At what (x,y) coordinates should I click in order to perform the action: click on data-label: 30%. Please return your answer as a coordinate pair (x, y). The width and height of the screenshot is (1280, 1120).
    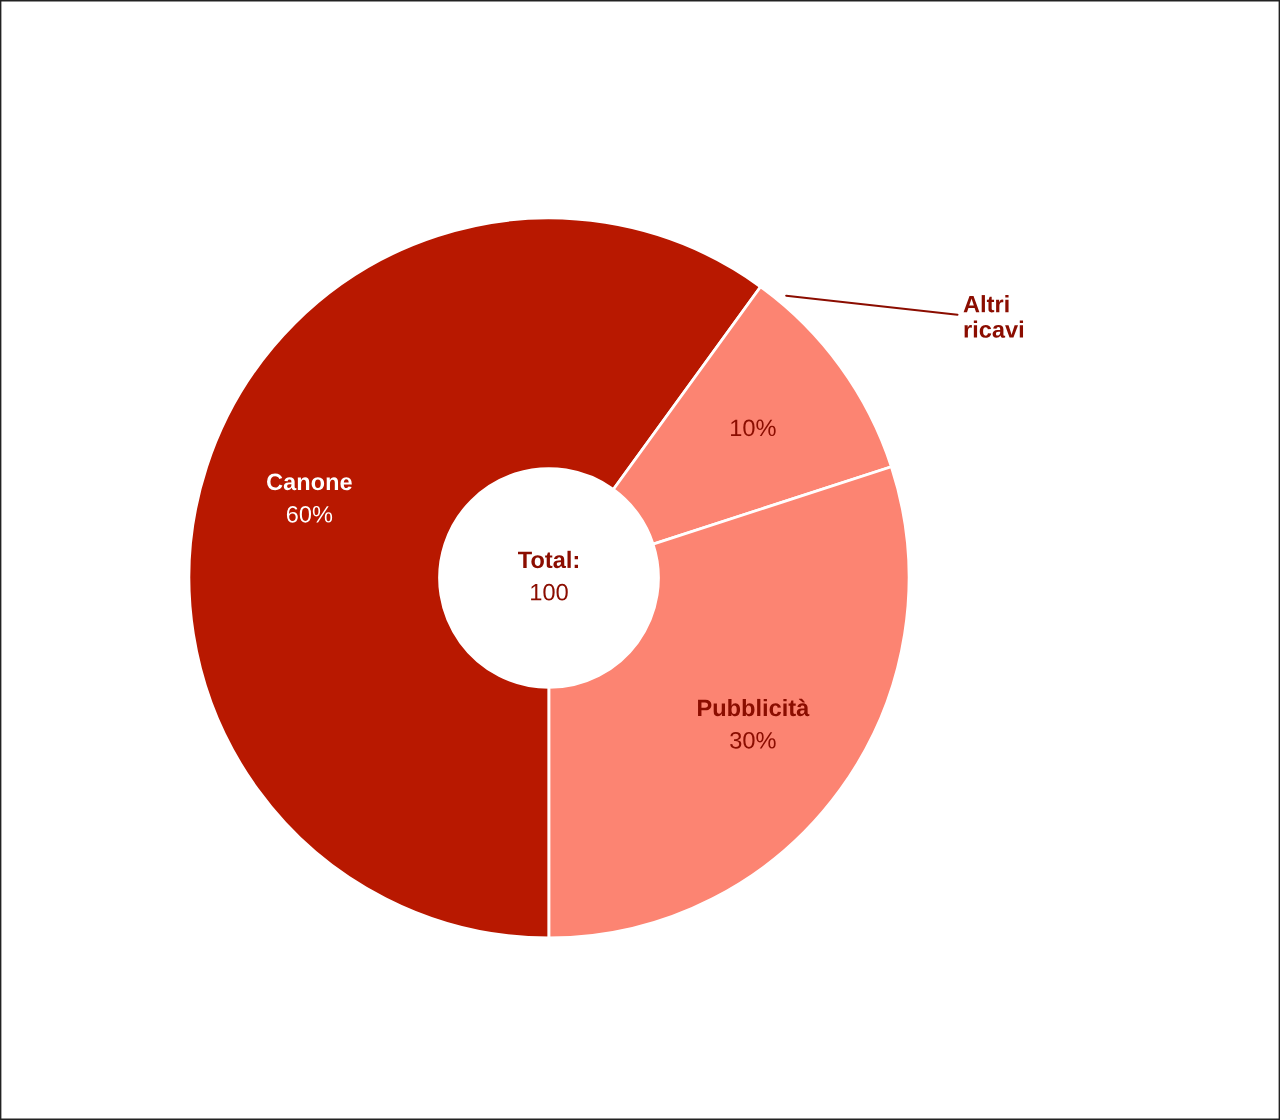
    Looking at the image, I should click on (753, 740).